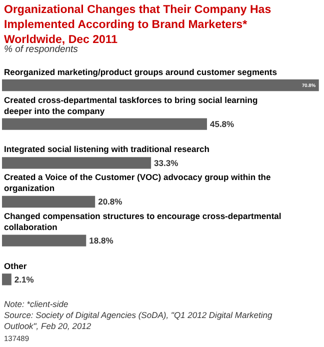 This screenshot has height=347, width=324. I want to click on chart-title: Organizational Changes that Their Company Has Implemented According to Brand Marketers* Worldwide, Dec 2011, so click(138, 25).